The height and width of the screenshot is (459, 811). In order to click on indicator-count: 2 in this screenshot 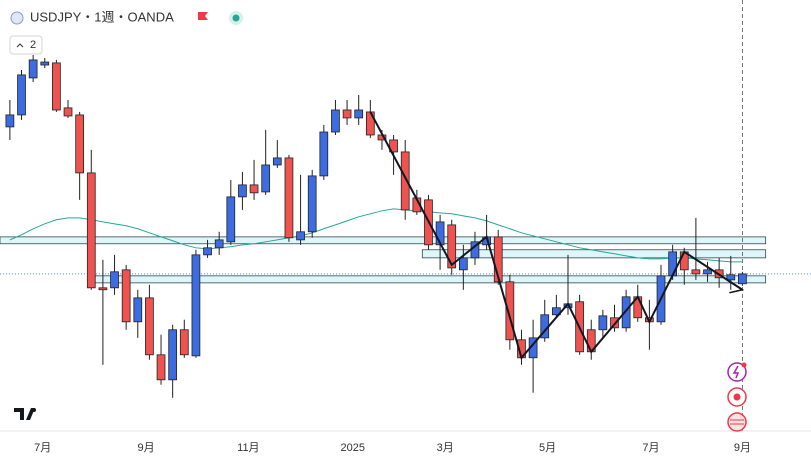, I will do `click(33, 45)`.